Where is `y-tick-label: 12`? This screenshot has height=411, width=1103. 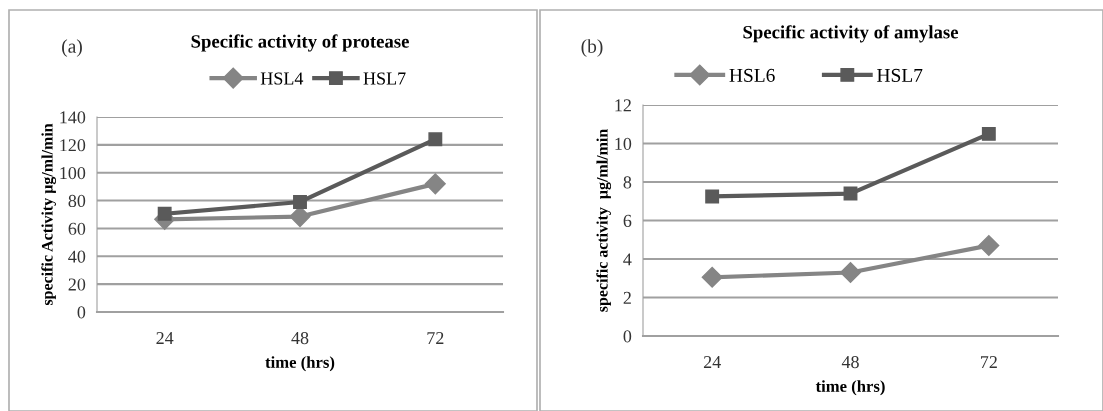 y-tick-label: 12 is located at coordinates (623, 105).